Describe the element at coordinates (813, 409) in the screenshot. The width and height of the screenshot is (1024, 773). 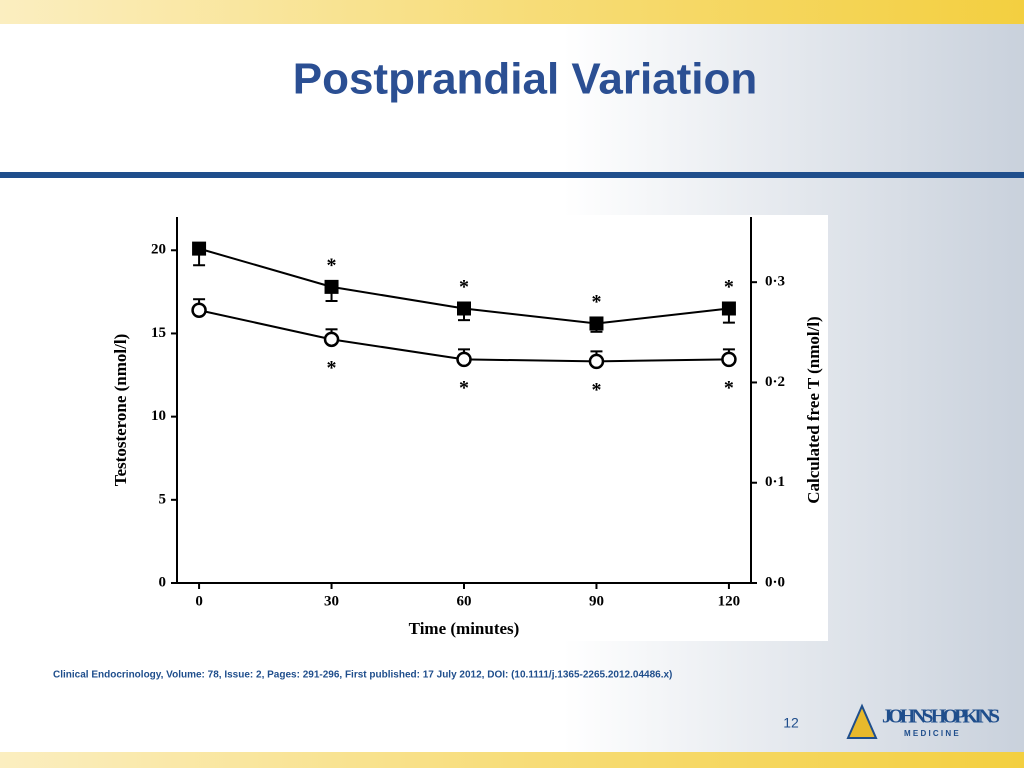
I see `y2-axis-label: Calculated free T (nmol/l)` at that location.